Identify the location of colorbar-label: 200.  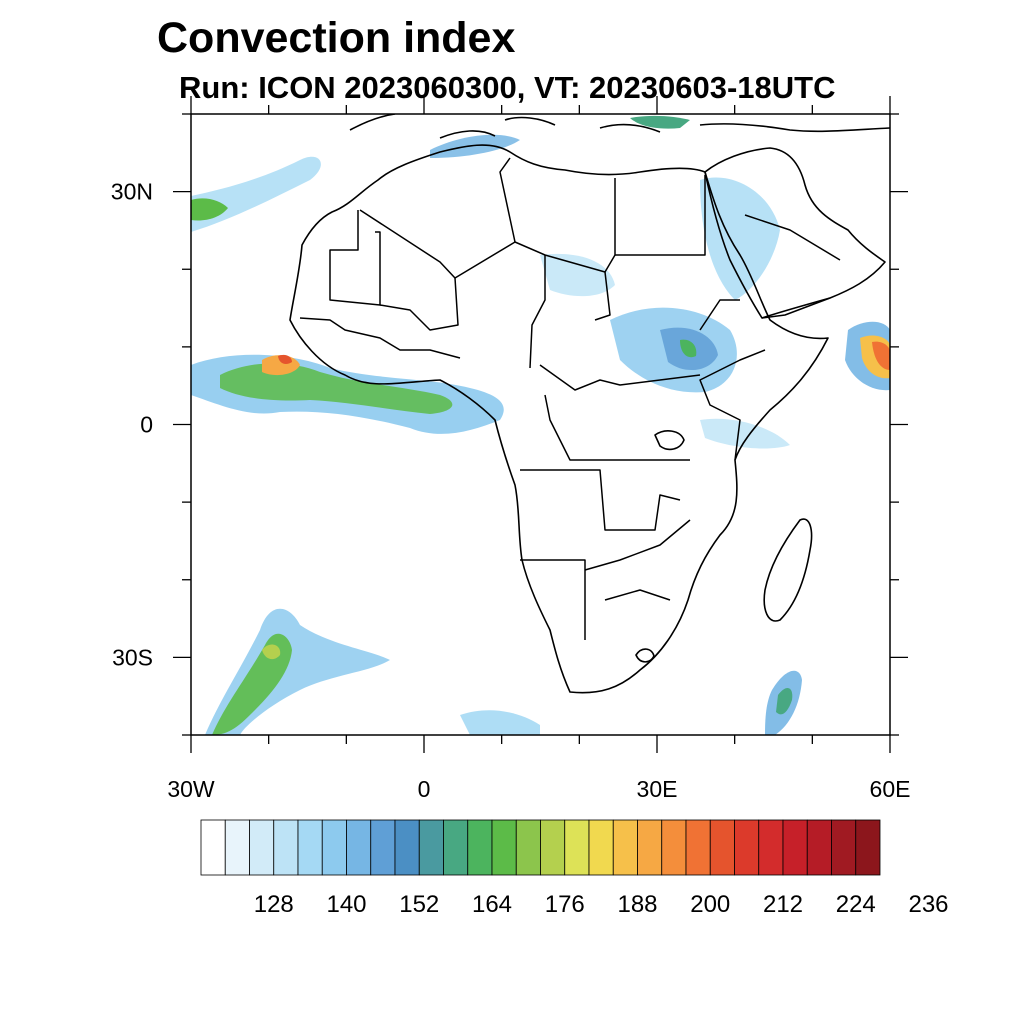
(710, 904).